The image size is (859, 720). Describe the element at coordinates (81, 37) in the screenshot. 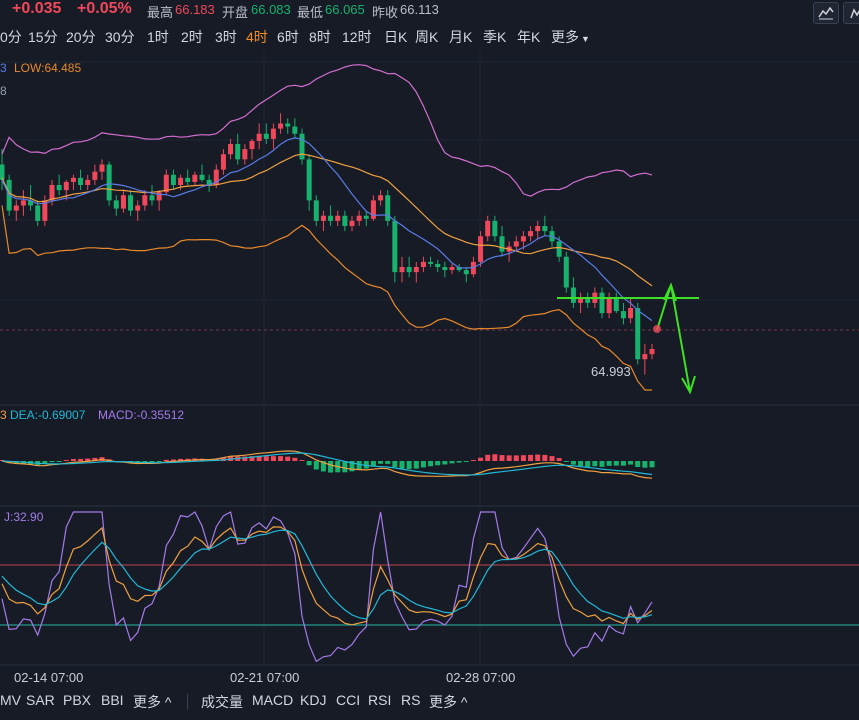

I see `period-tab-2: 20分` at that location.